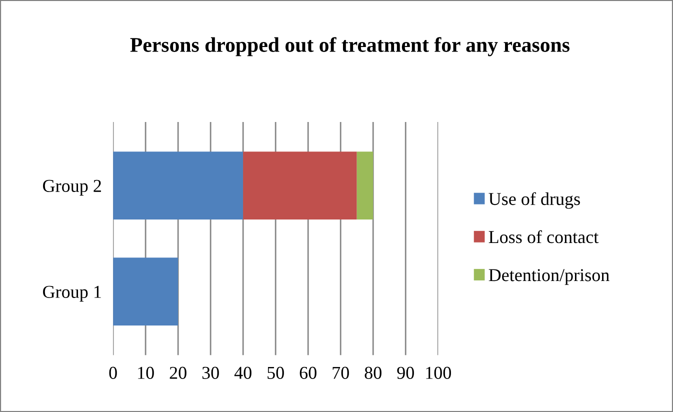 The width and height of the screenshot is (673, 412). Describe the element at coordinates (146, 372) in the screenshot. I see `x-tick-label: 10` at that location.